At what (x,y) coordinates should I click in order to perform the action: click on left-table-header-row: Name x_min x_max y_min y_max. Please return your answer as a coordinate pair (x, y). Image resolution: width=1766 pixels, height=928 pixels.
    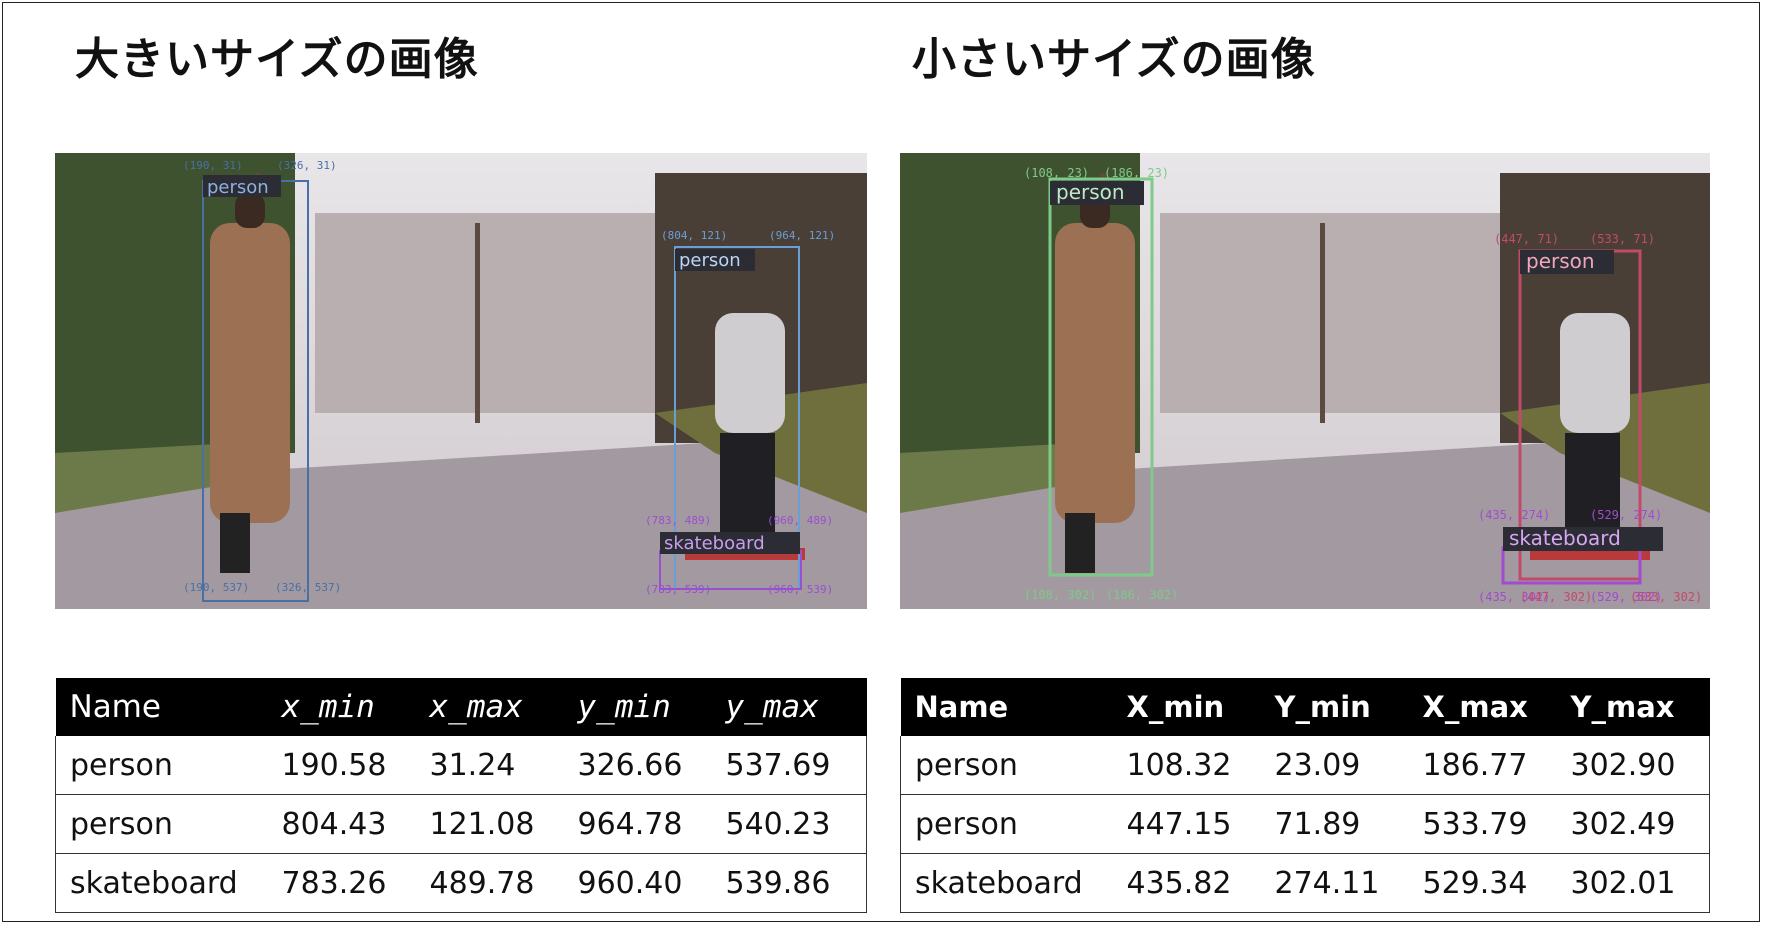
    Looking at the image, I should click on (461, 707).